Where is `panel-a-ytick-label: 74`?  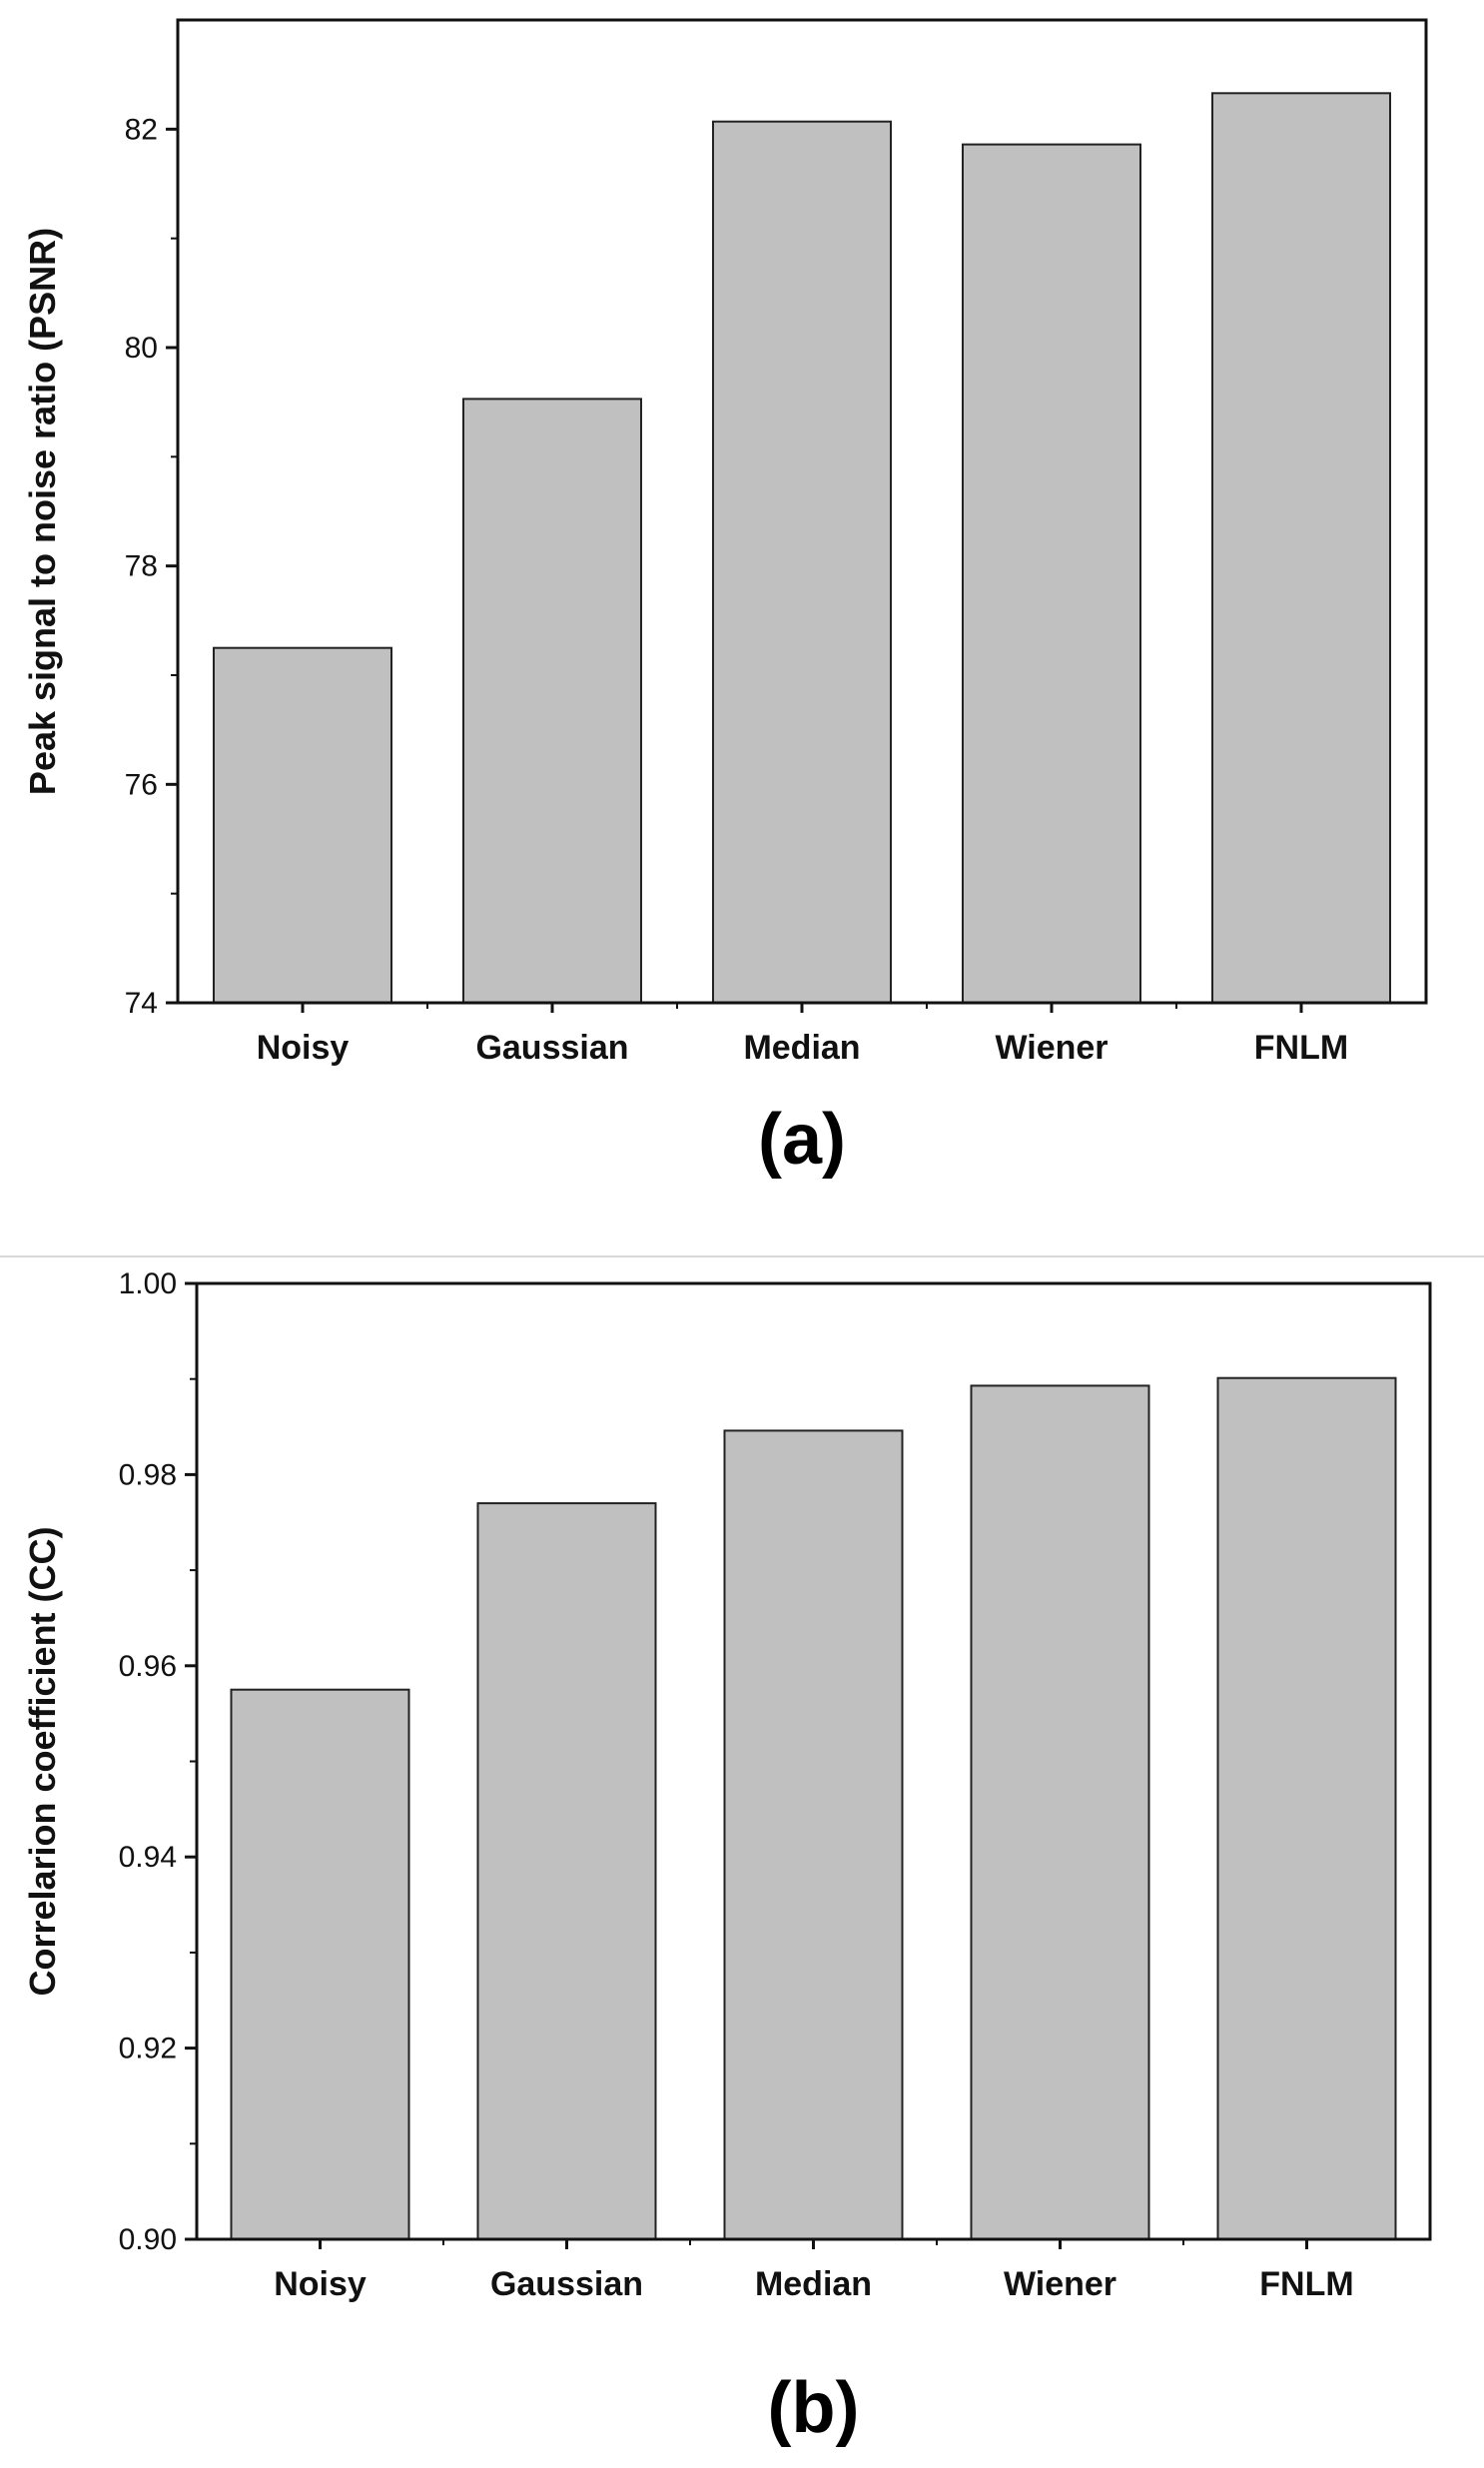
panel-a-ytick-label: 74 is located at coordinates (141, 1003).